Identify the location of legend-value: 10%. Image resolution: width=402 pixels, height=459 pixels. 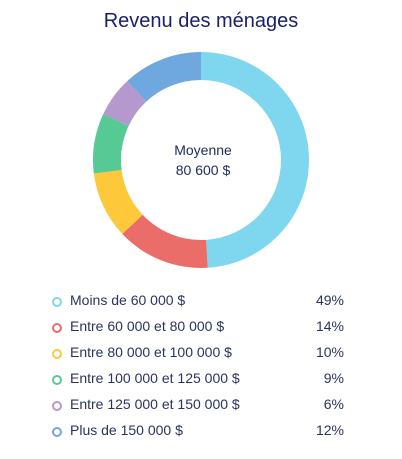
(329, 352).